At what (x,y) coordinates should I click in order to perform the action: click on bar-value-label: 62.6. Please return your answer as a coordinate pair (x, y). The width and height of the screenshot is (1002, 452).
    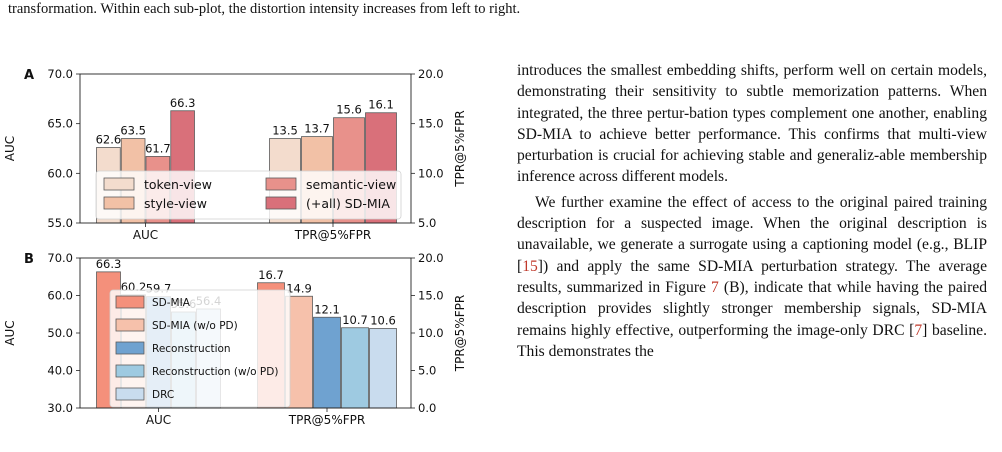
    Looking at the image, I should click on (109, 140).